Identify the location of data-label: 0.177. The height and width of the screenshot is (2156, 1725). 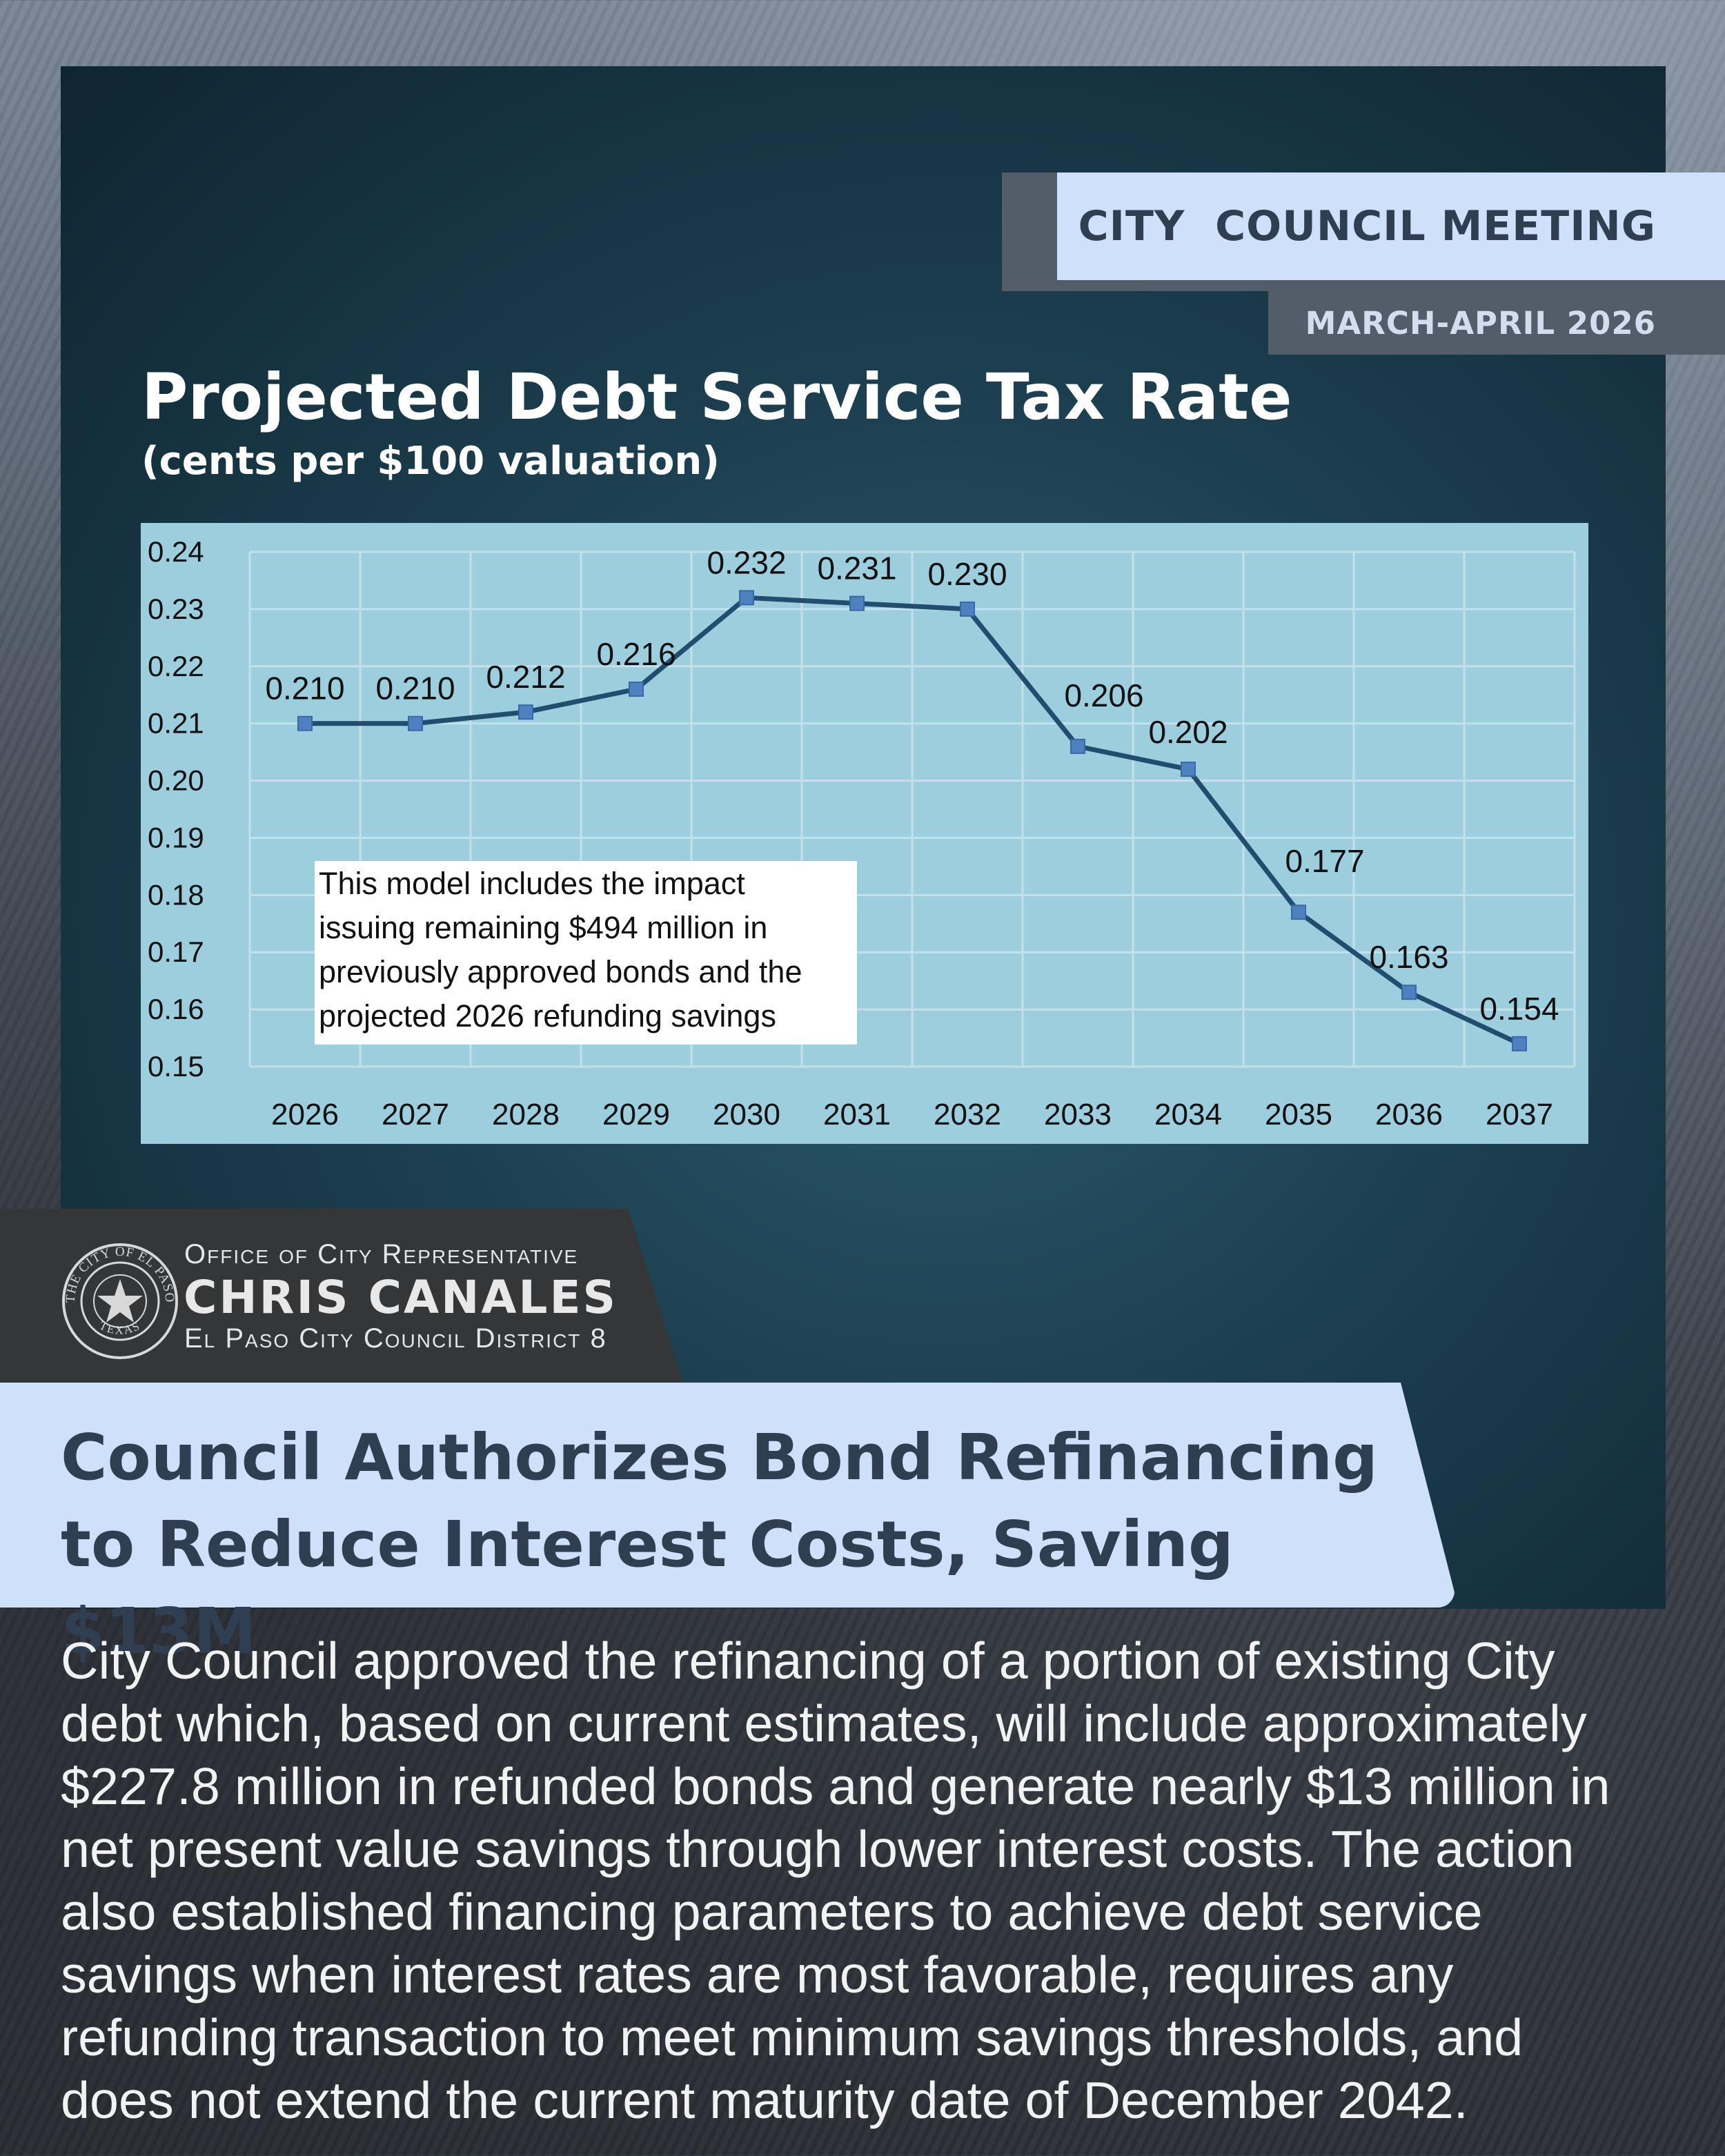
(1324, 861).